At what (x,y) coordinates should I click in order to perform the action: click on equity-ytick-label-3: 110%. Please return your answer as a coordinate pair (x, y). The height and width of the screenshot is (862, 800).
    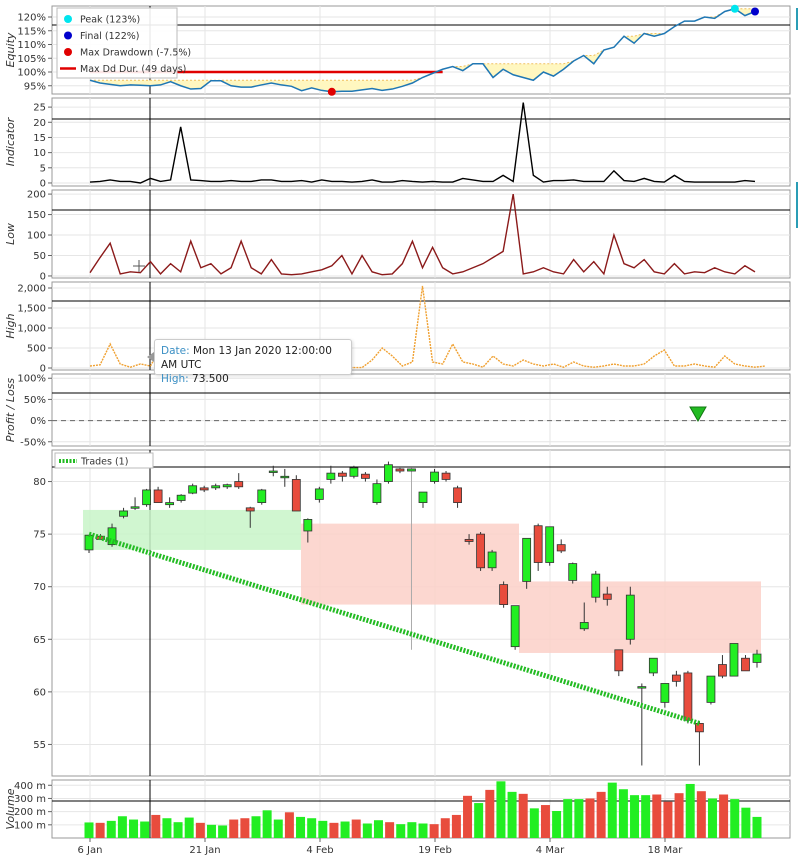
    Looking at the image, I should click on (31, 45).